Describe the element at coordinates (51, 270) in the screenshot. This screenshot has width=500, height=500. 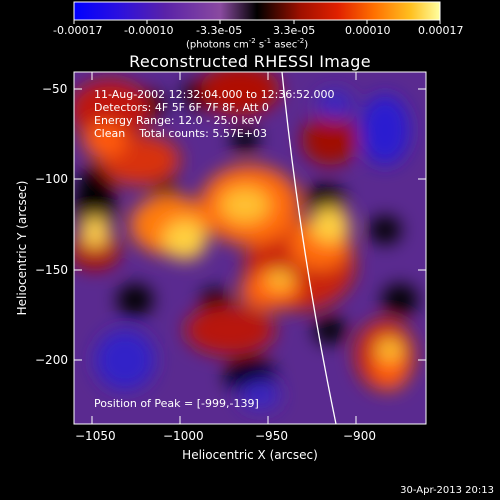
I see `y-tick-label: −150` at that location.